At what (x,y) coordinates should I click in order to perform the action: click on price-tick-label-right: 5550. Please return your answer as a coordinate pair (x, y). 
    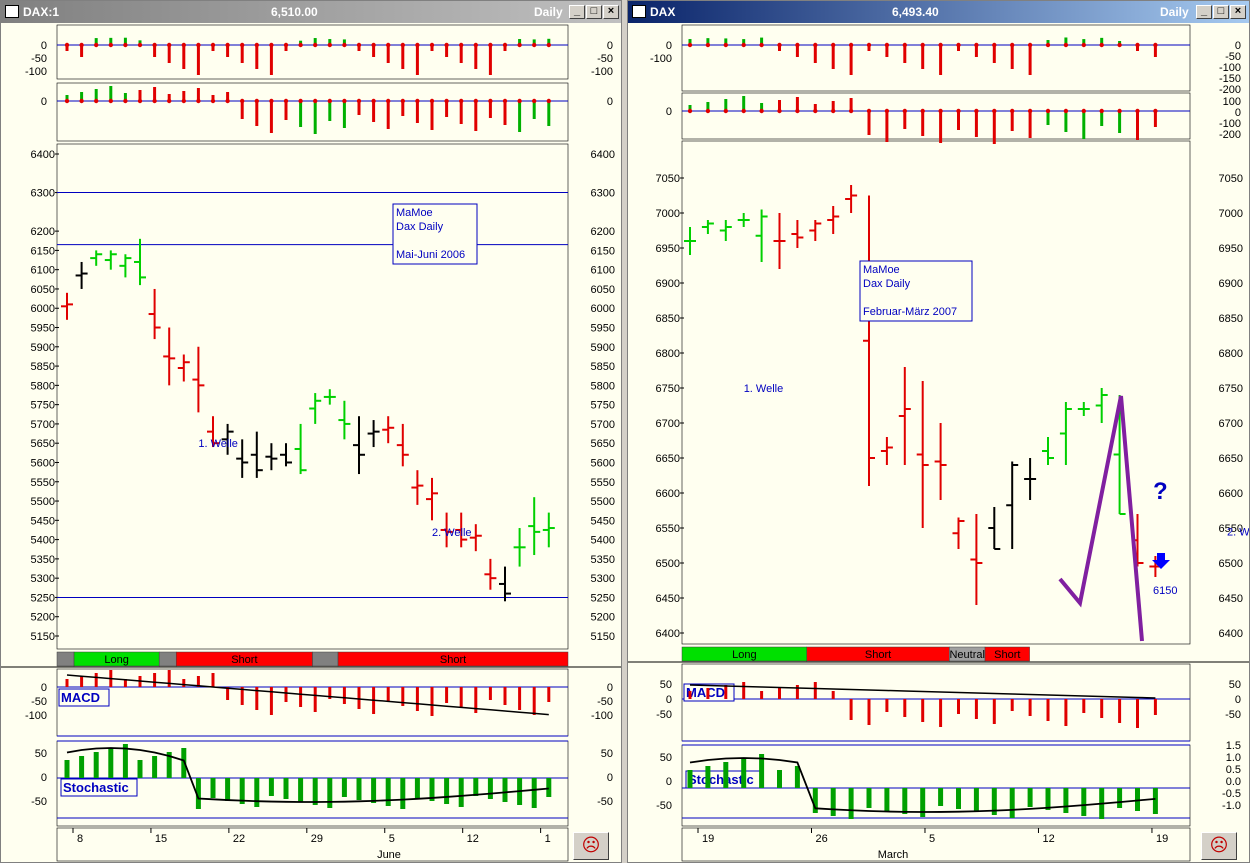
    Looking at the image, I should click on (603, 483).